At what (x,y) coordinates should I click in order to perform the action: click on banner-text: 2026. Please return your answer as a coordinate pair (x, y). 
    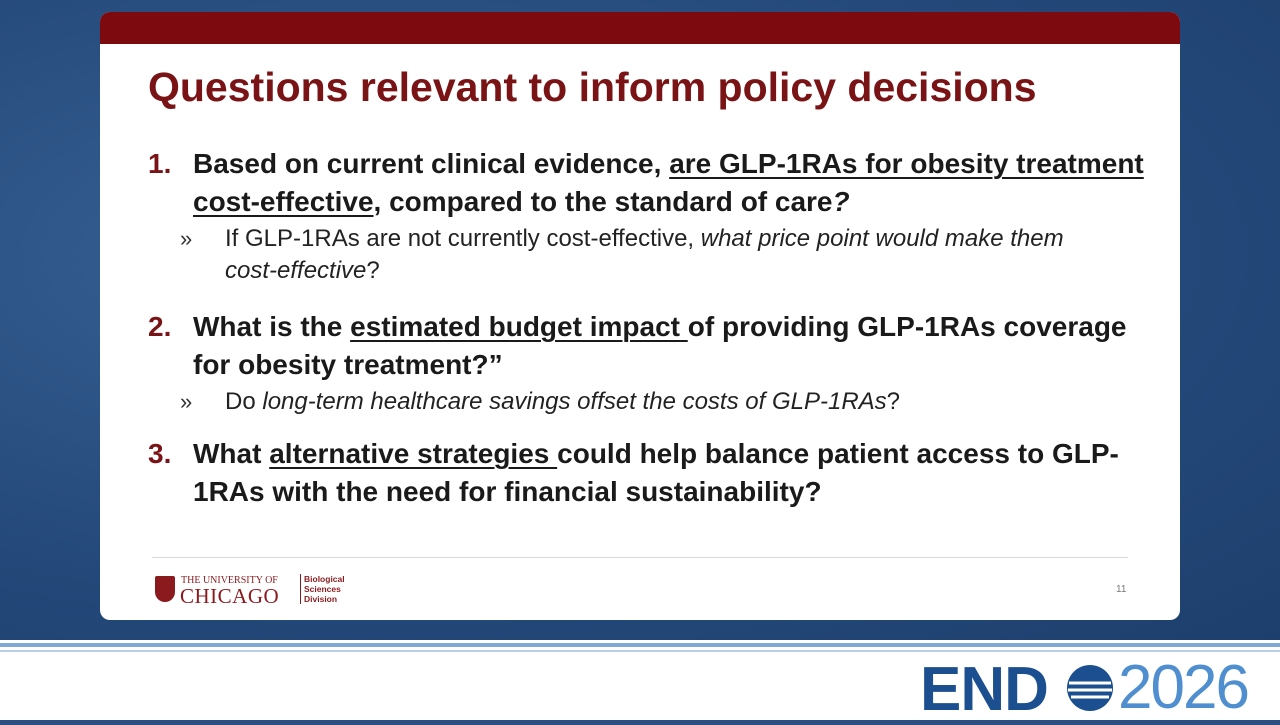
    Looking at the image, I should click on (1184, 687).